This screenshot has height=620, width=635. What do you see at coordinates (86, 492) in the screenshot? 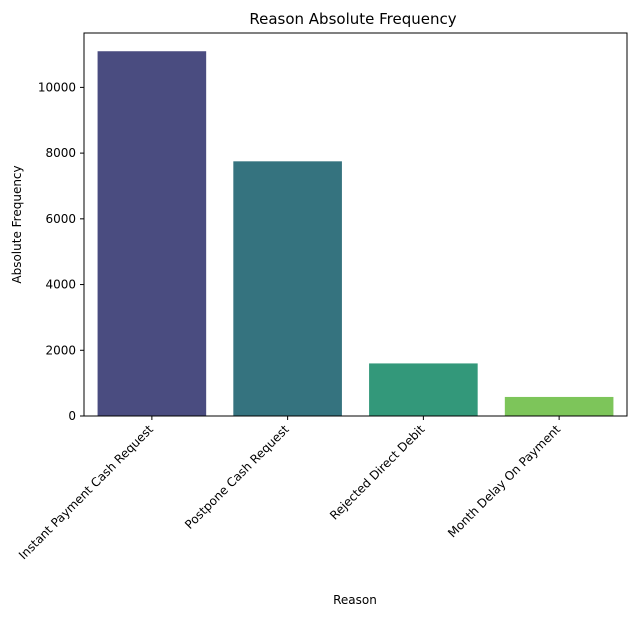
I see `x-tick-label: Instant Payment Cash Request` at bounding box center [86, 492].